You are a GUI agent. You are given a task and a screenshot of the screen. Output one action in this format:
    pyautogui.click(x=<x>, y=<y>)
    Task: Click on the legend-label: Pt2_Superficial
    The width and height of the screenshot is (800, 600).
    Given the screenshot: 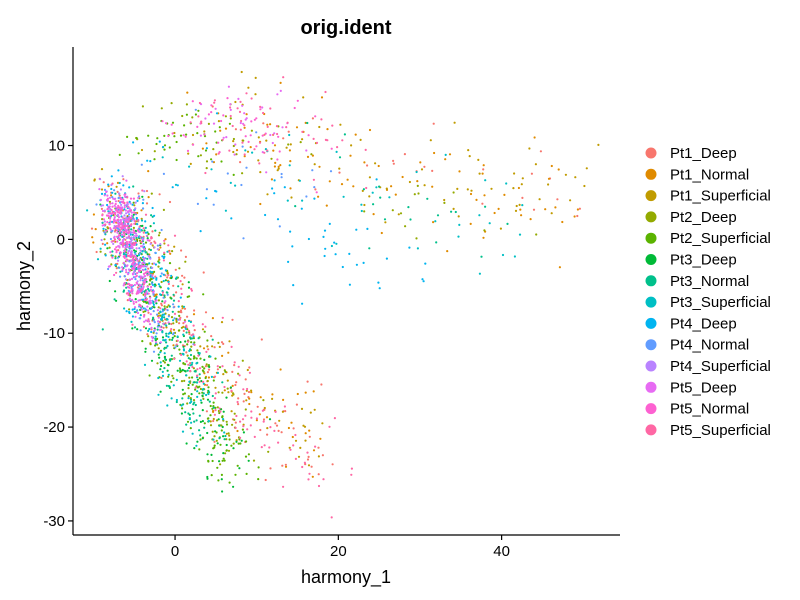 What is the action you would take?
    pyautogui.click(x=720, y=238)
    